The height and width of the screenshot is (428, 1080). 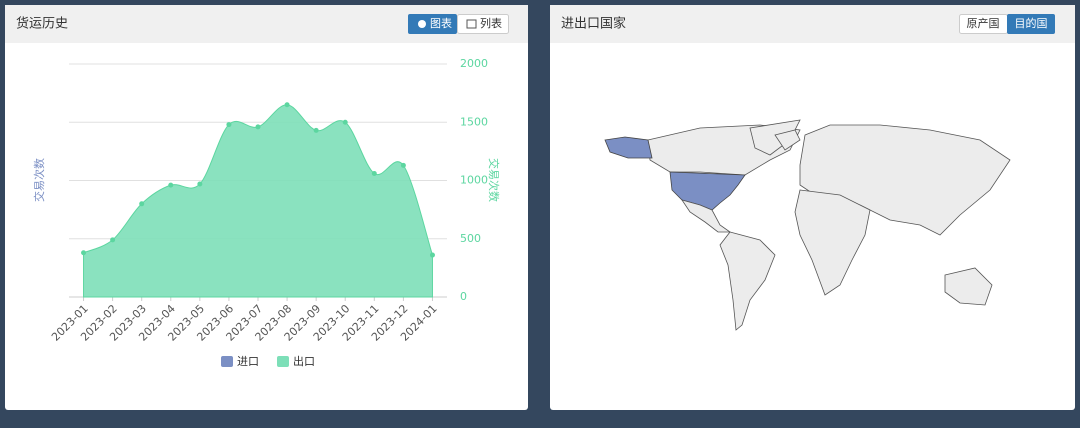 I want to click on y2-tick-label: 2000, so click(x=474, y=63).